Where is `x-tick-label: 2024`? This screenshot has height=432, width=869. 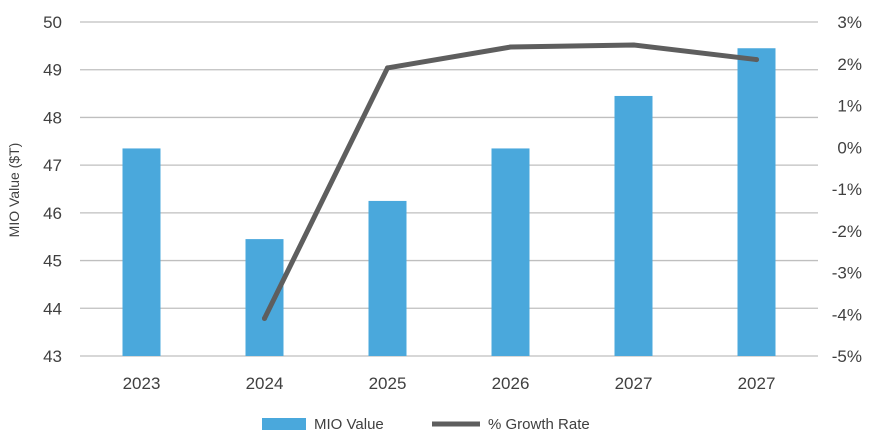
x-tick-label: 2024 is located at coordinates (265, 383).